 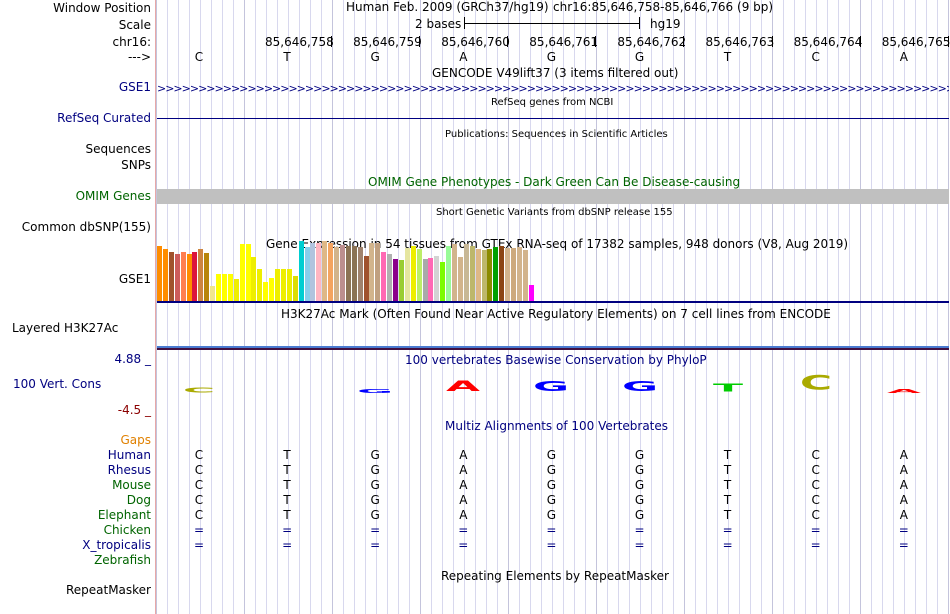 I want to click on omim-feature-bar, so click(x=553, y=196).